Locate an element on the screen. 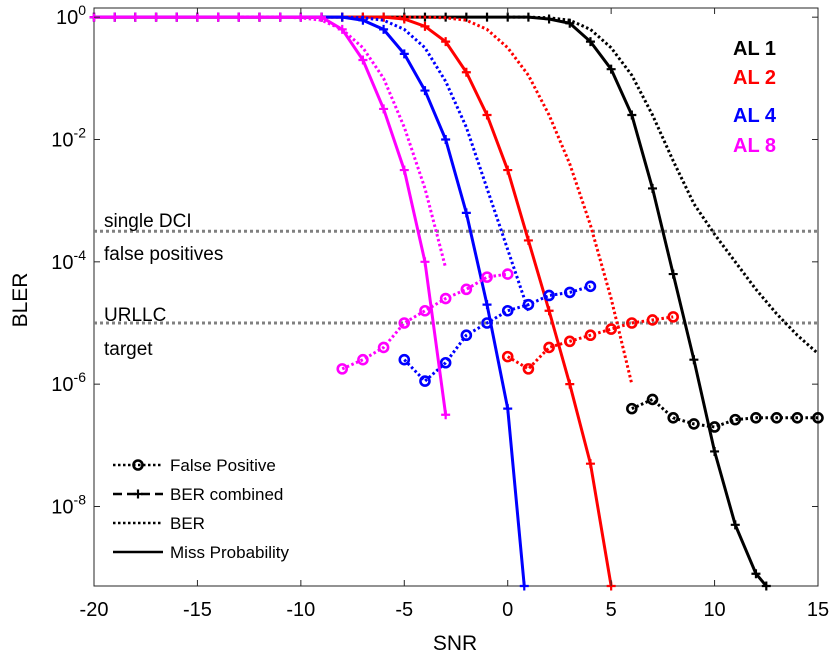 The height and width of the screenshot is (657, 830). legend-ber: BER is located at coordinates (187, 523).